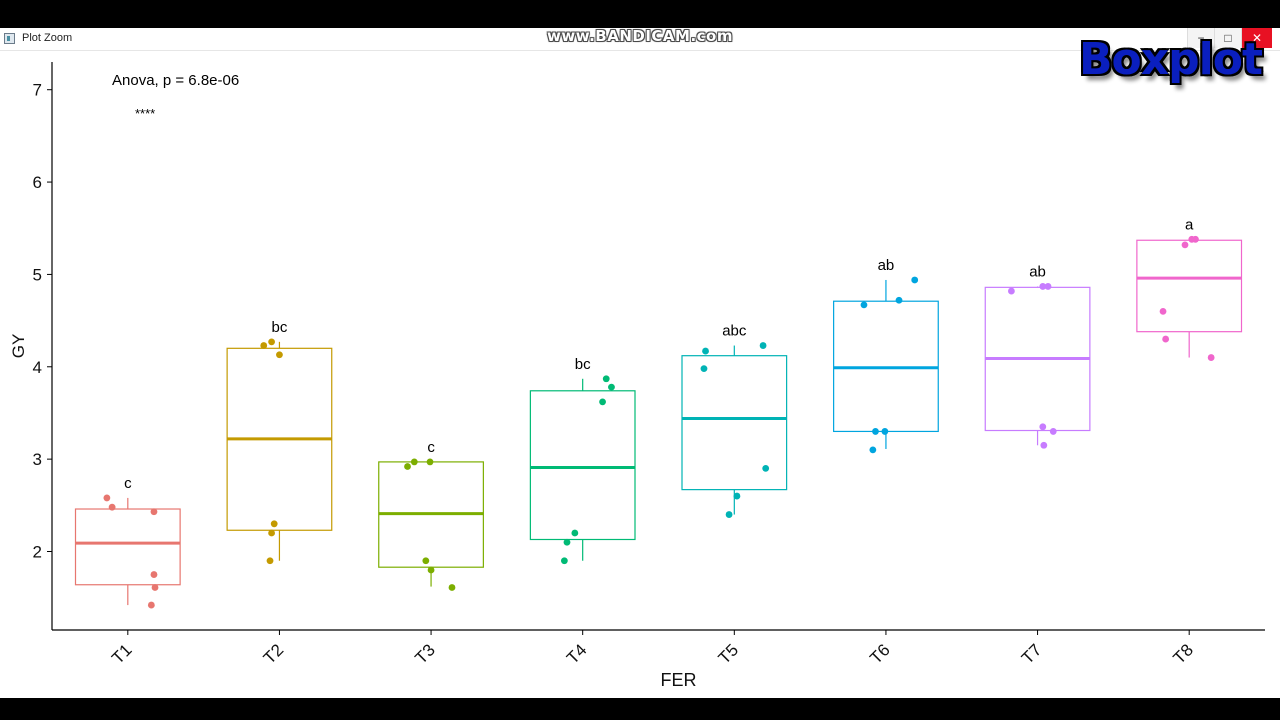 The image size is (1280, 720). I want to click on x-tick-label: T2, so click(273, 653).